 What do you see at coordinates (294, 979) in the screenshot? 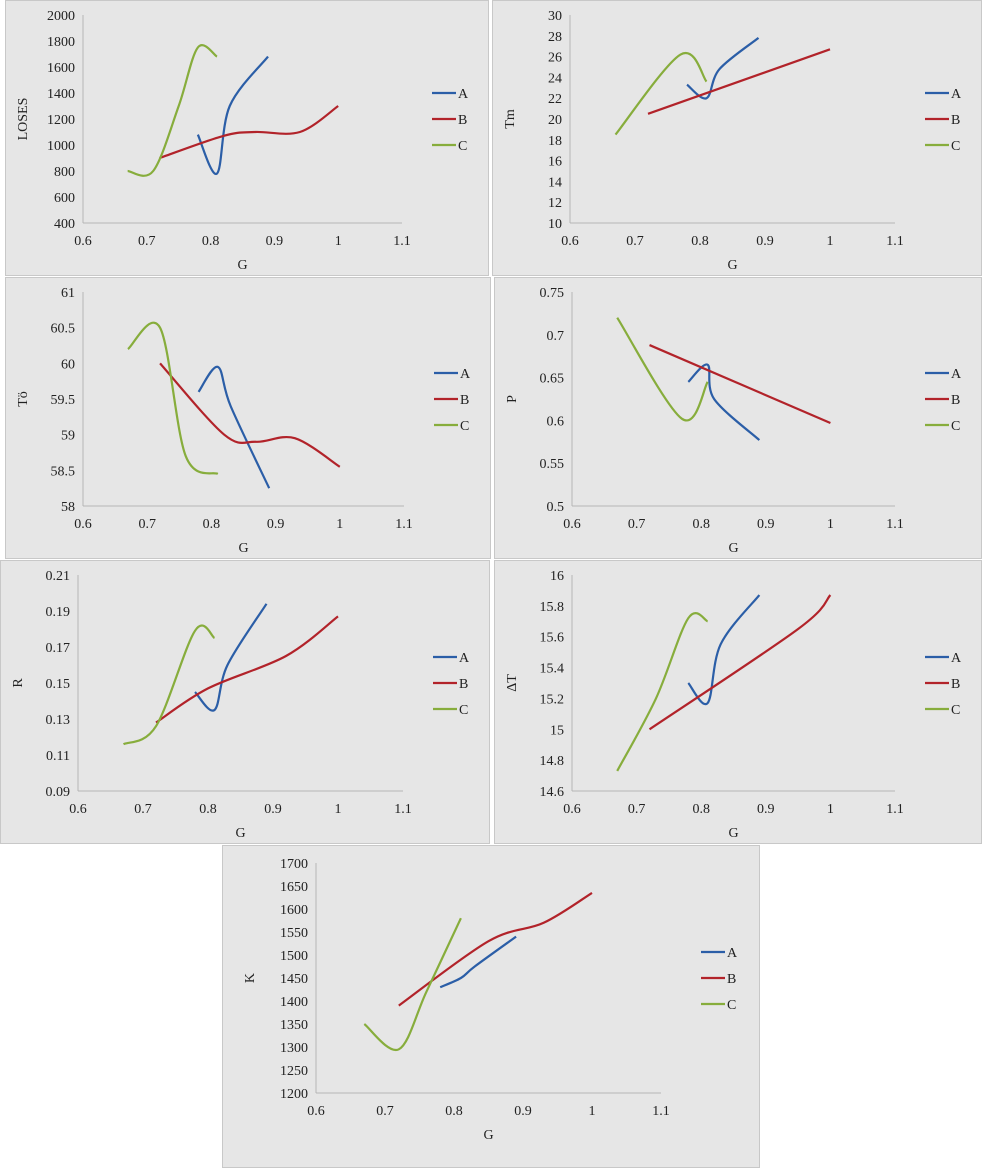
I see `y-tick-label: 1450` at bounding box center [294, 979].